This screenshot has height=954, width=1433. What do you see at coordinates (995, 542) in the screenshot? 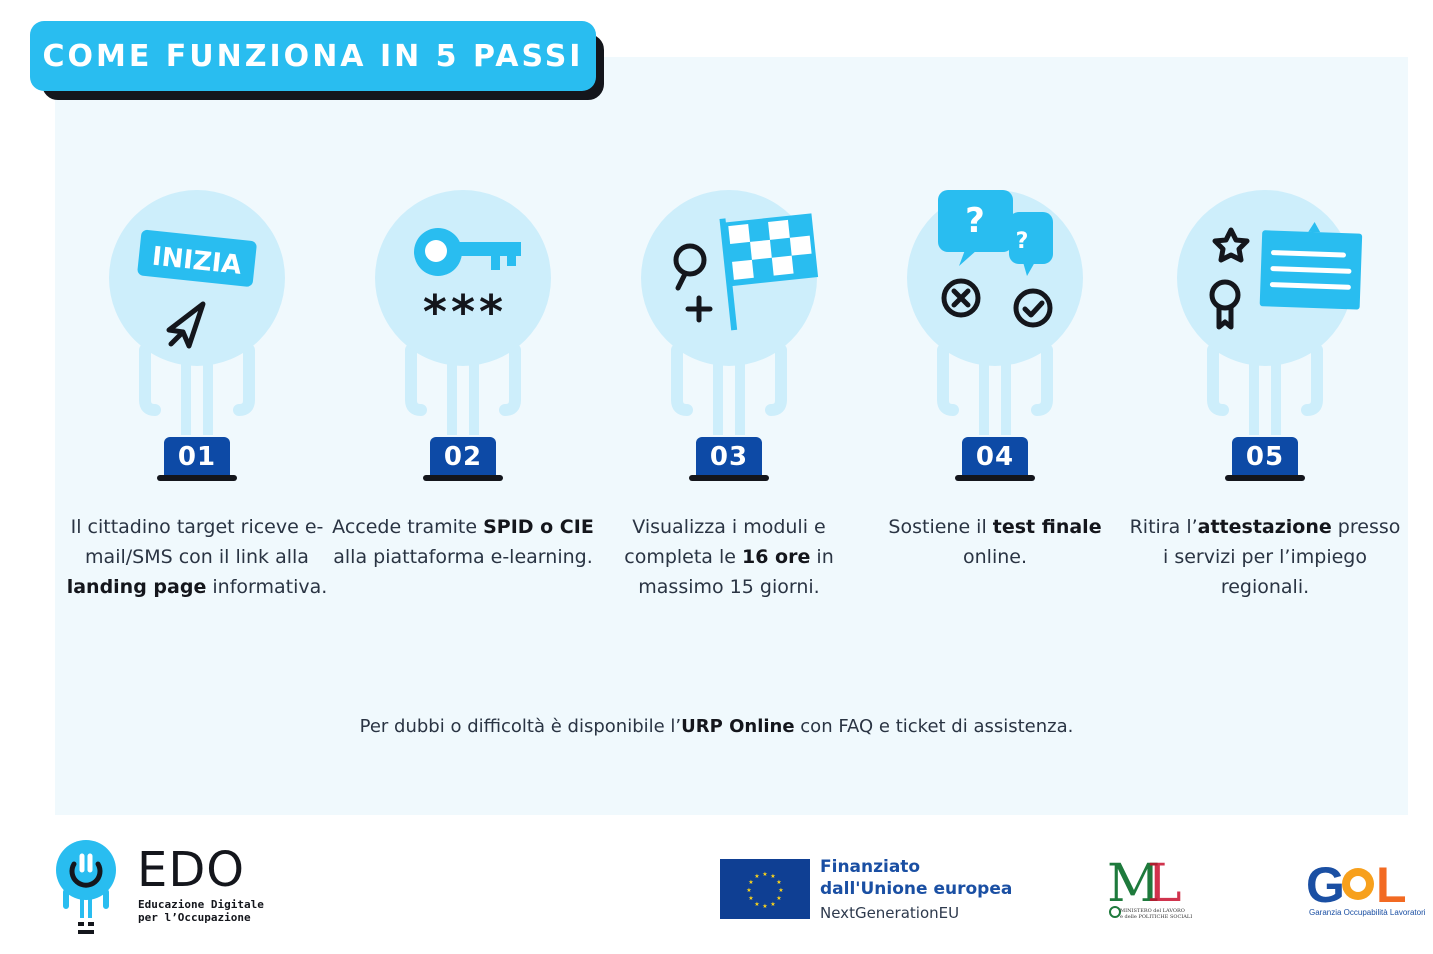
I see `step-description: Sostiene il test finale online.` at bounding box center [995, 542].